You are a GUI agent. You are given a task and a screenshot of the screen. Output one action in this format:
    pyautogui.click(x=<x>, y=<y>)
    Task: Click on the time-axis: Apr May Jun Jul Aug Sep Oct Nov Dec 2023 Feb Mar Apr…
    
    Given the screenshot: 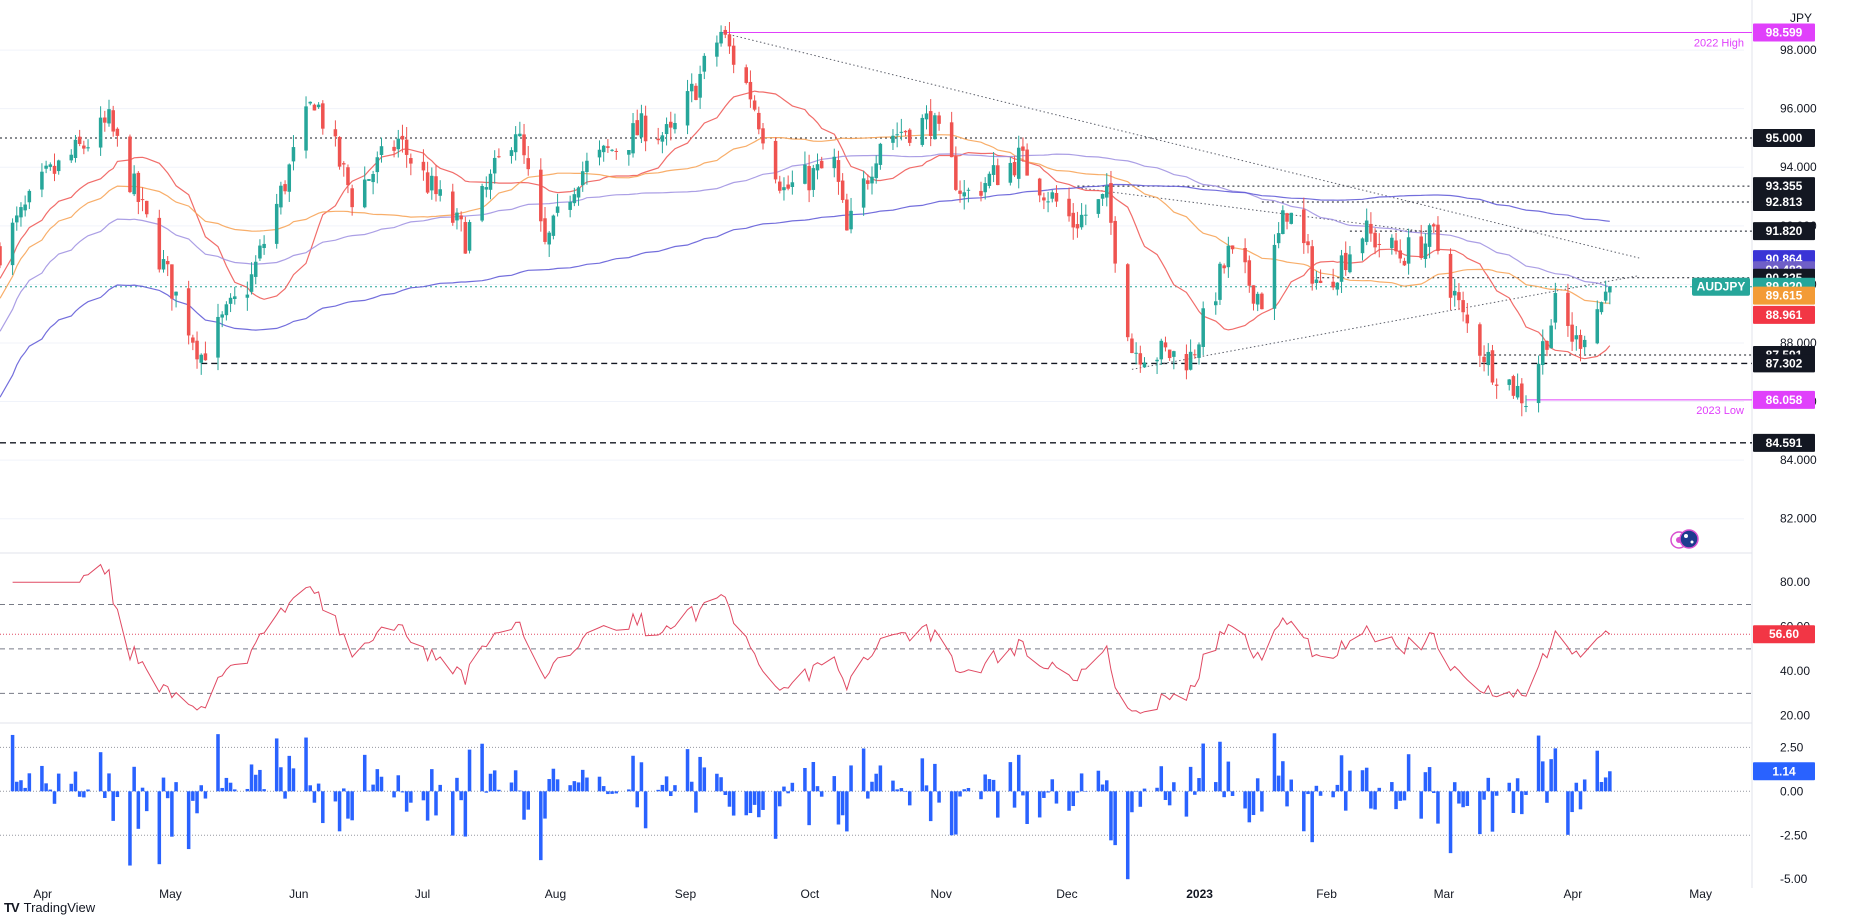 What is the action you would take?
    pyautogui.click(x=872, y=894)
    